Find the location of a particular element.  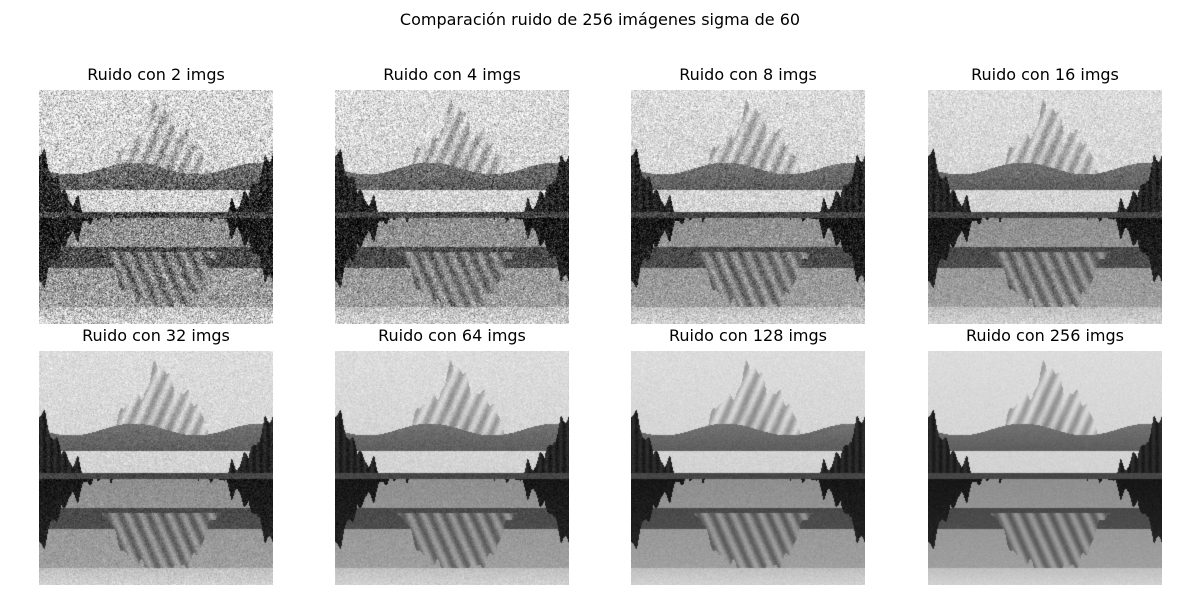

panel-title-16: Ruido con 16 imgs is located at coordinates (1045, 74).